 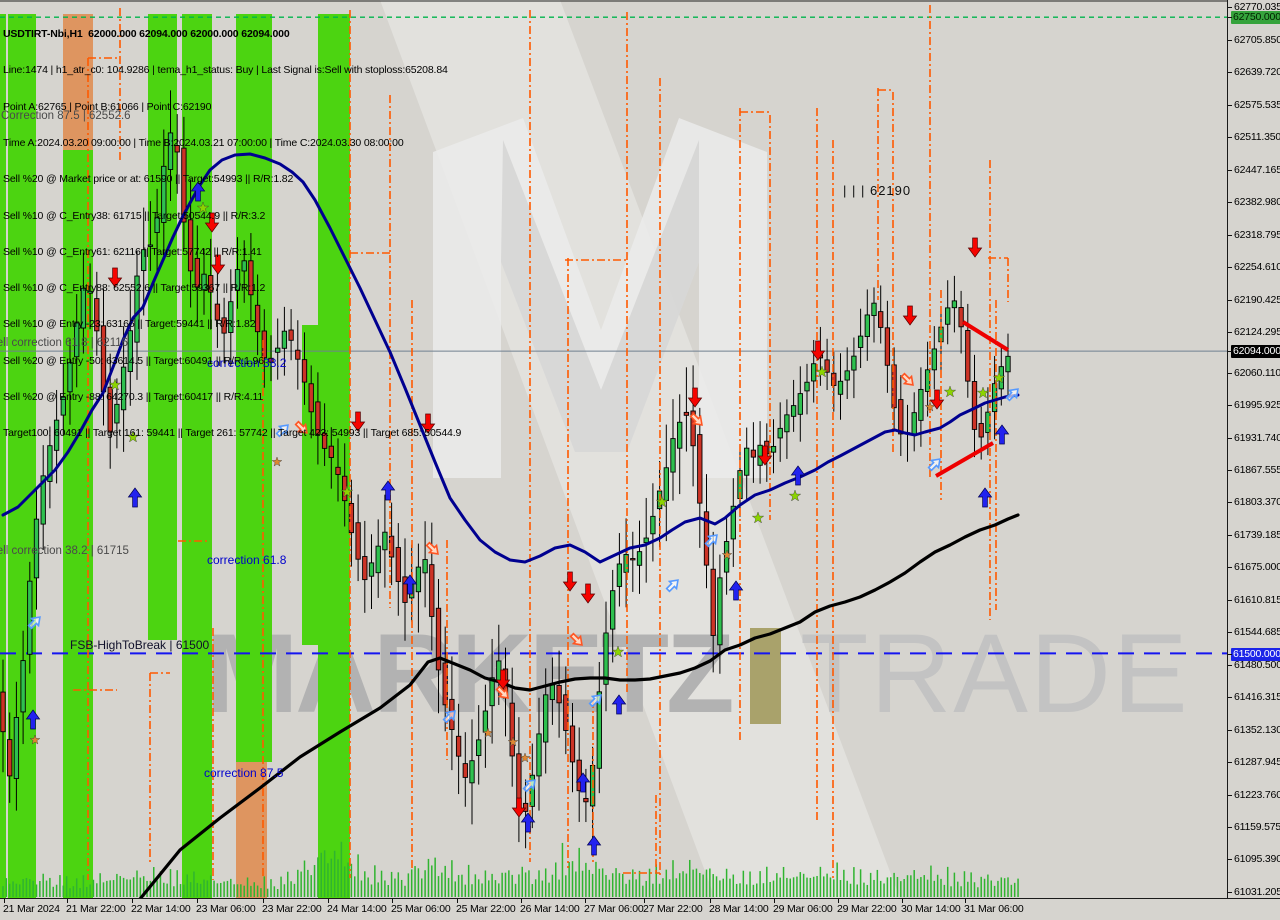 What do you see at coordinates (1257, 892) in the screenshot?
I see `price-axis-label: 61031.205` at bounding box center [1257, 892].